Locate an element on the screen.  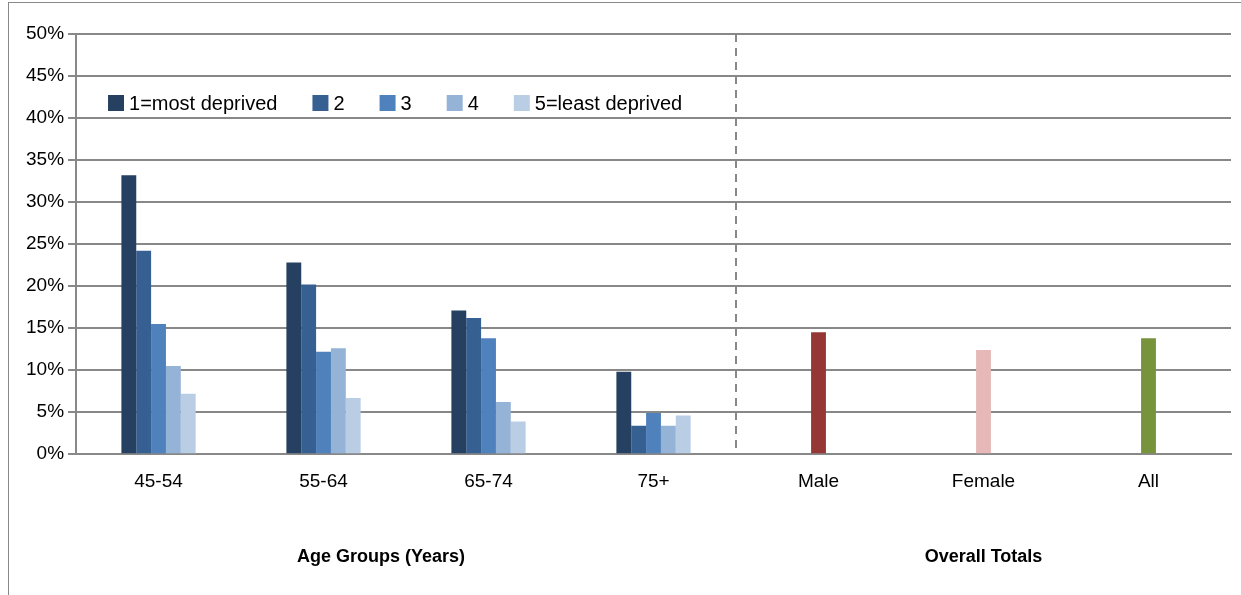
x-tick-label: 55-64 is located at coordinates (324, 480).